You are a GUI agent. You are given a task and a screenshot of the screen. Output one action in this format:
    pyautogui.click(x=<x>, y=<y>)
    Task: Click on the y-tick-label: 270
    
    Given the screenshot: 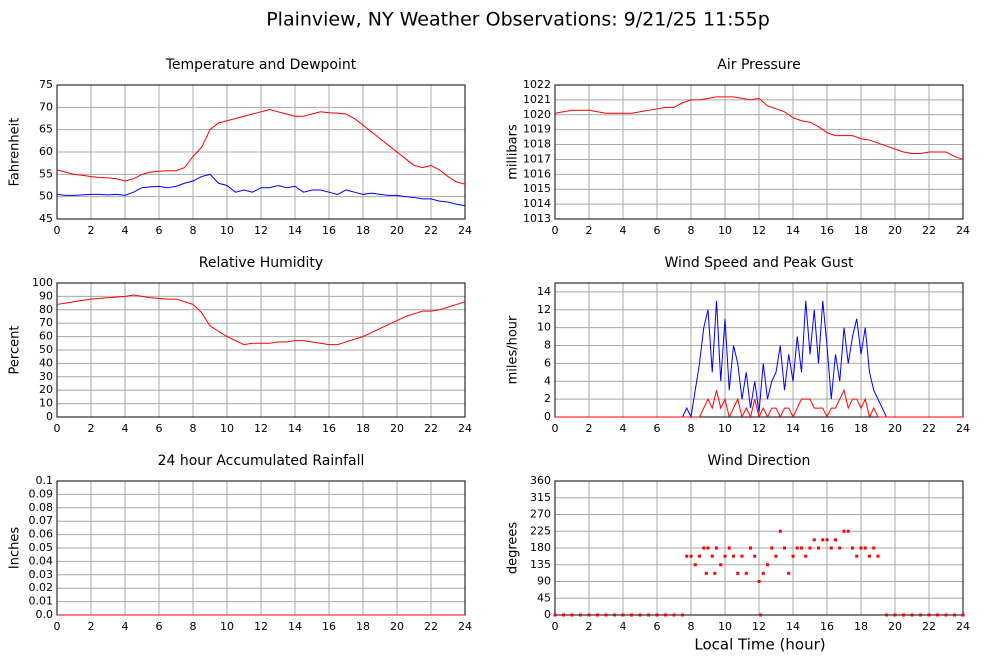 What is the action you would take?
    pyautogui.click(x=540, y=514)
    